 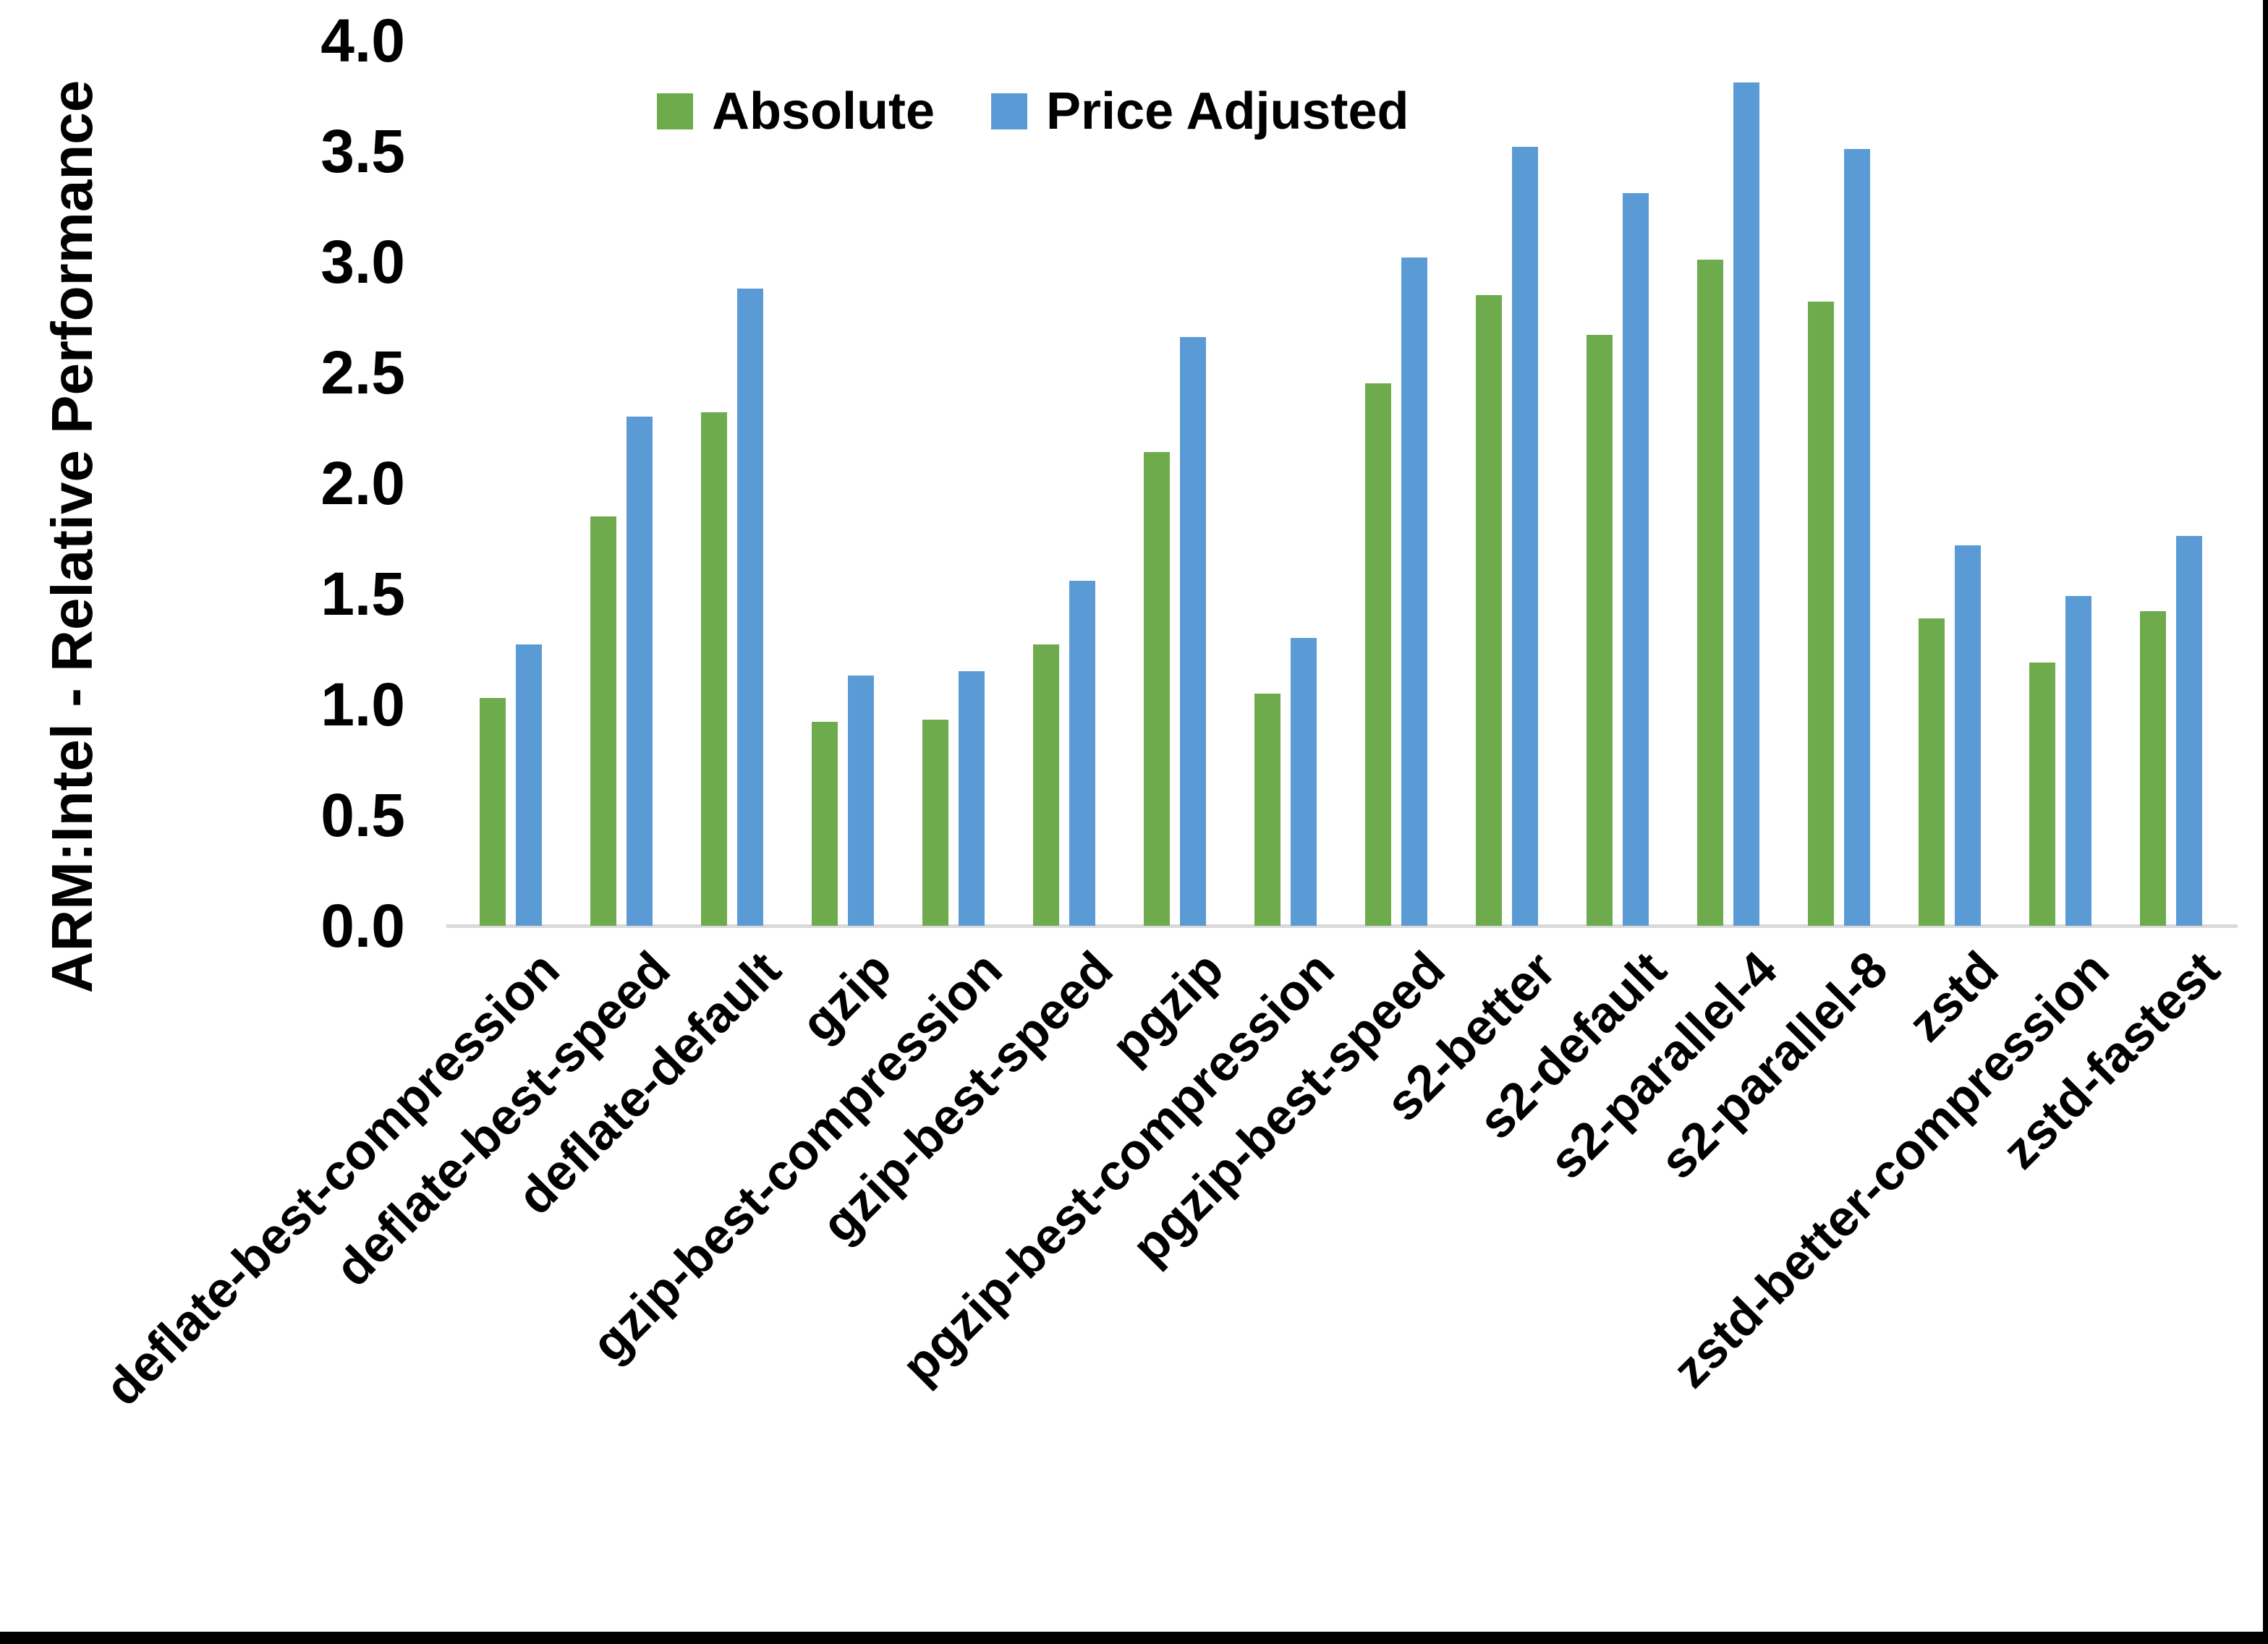 I want to click on y-tick-label: 2.0, so click(x=362, y=483).